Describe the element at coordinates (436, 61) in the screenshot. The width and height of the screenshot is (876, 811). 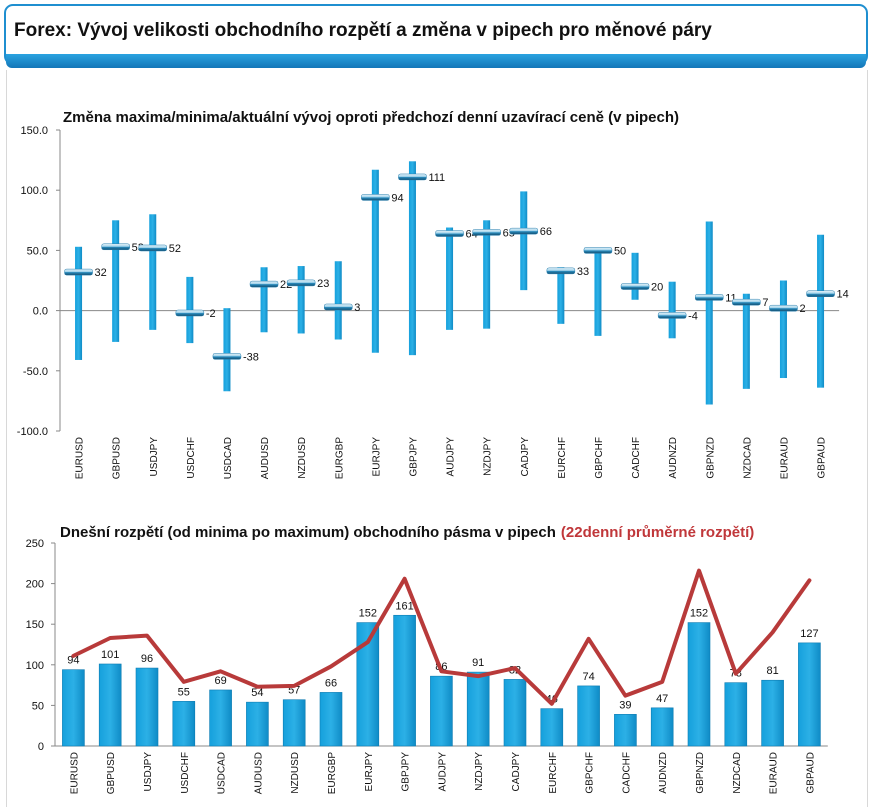
I see `header-bar` at that location.